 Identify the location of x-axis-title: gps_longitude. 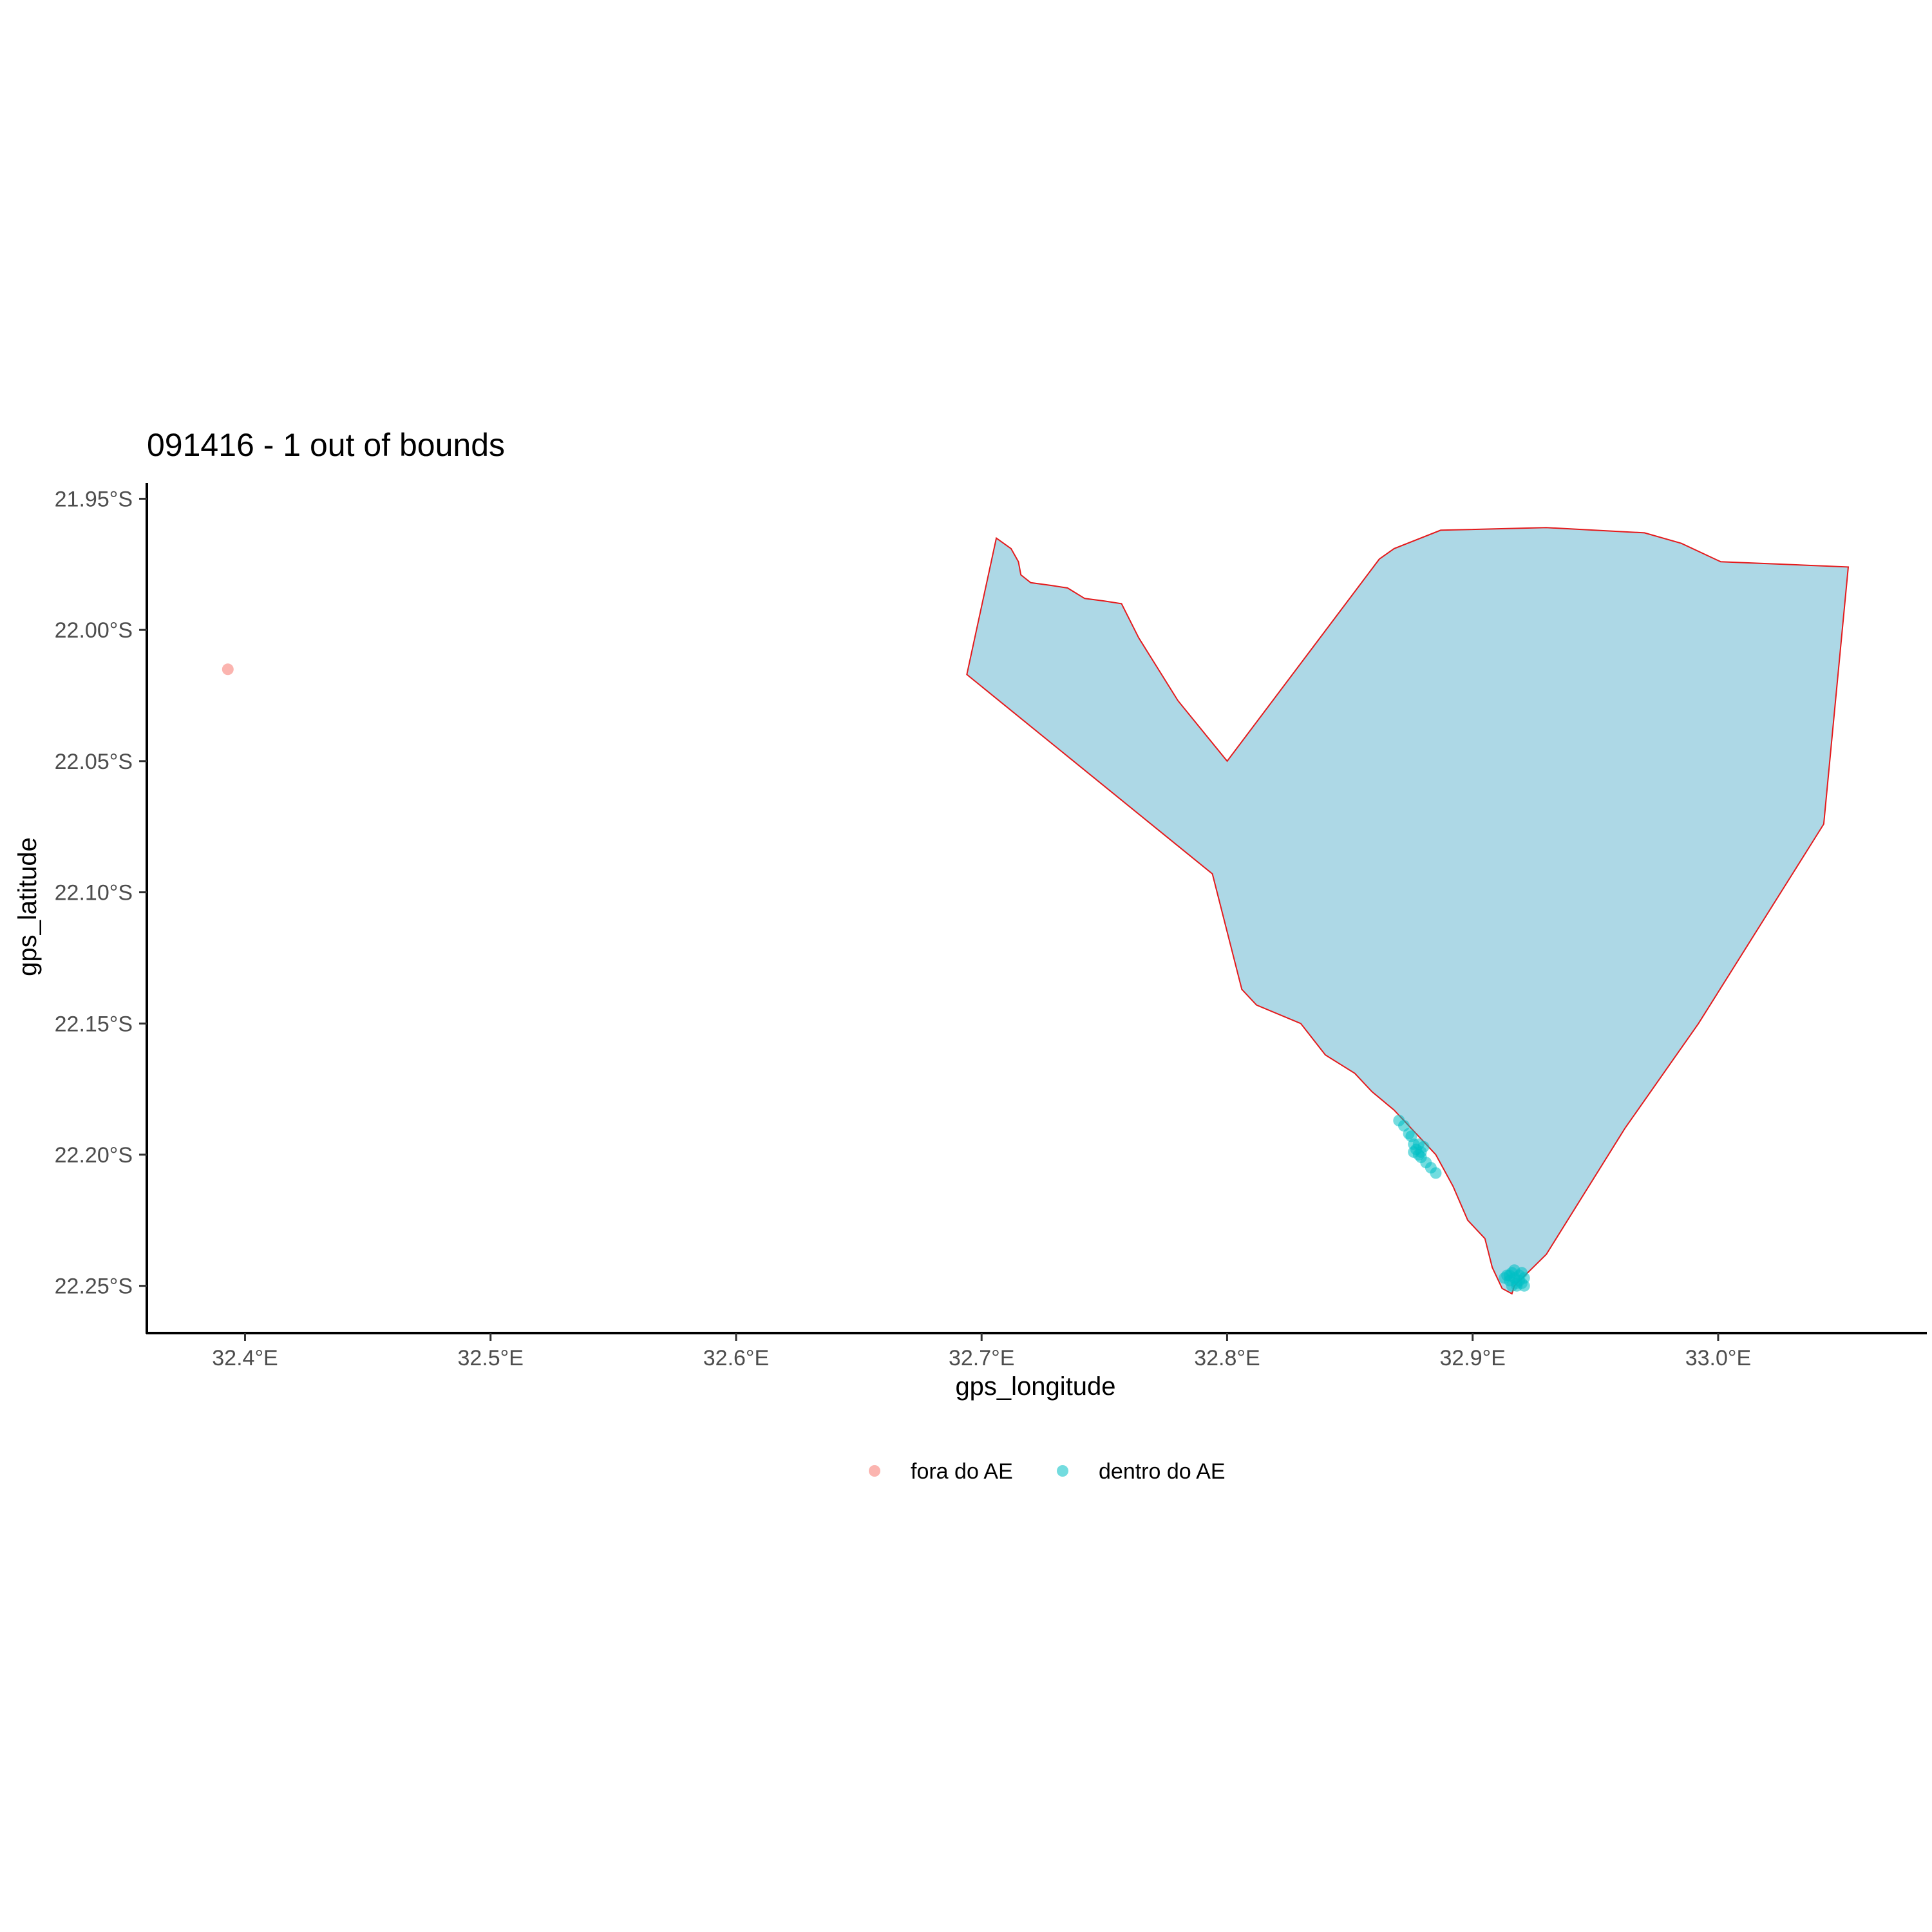
(1035, 1386).